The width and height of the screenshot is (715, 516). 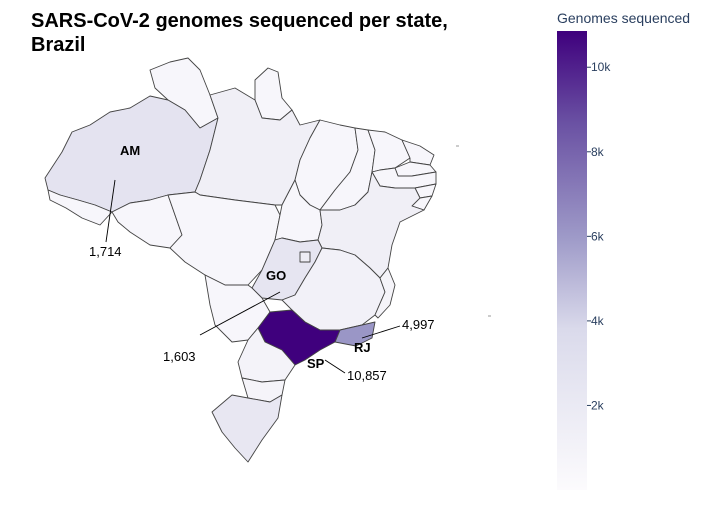 I want to click on state-RS, so click(x=247, y=428).